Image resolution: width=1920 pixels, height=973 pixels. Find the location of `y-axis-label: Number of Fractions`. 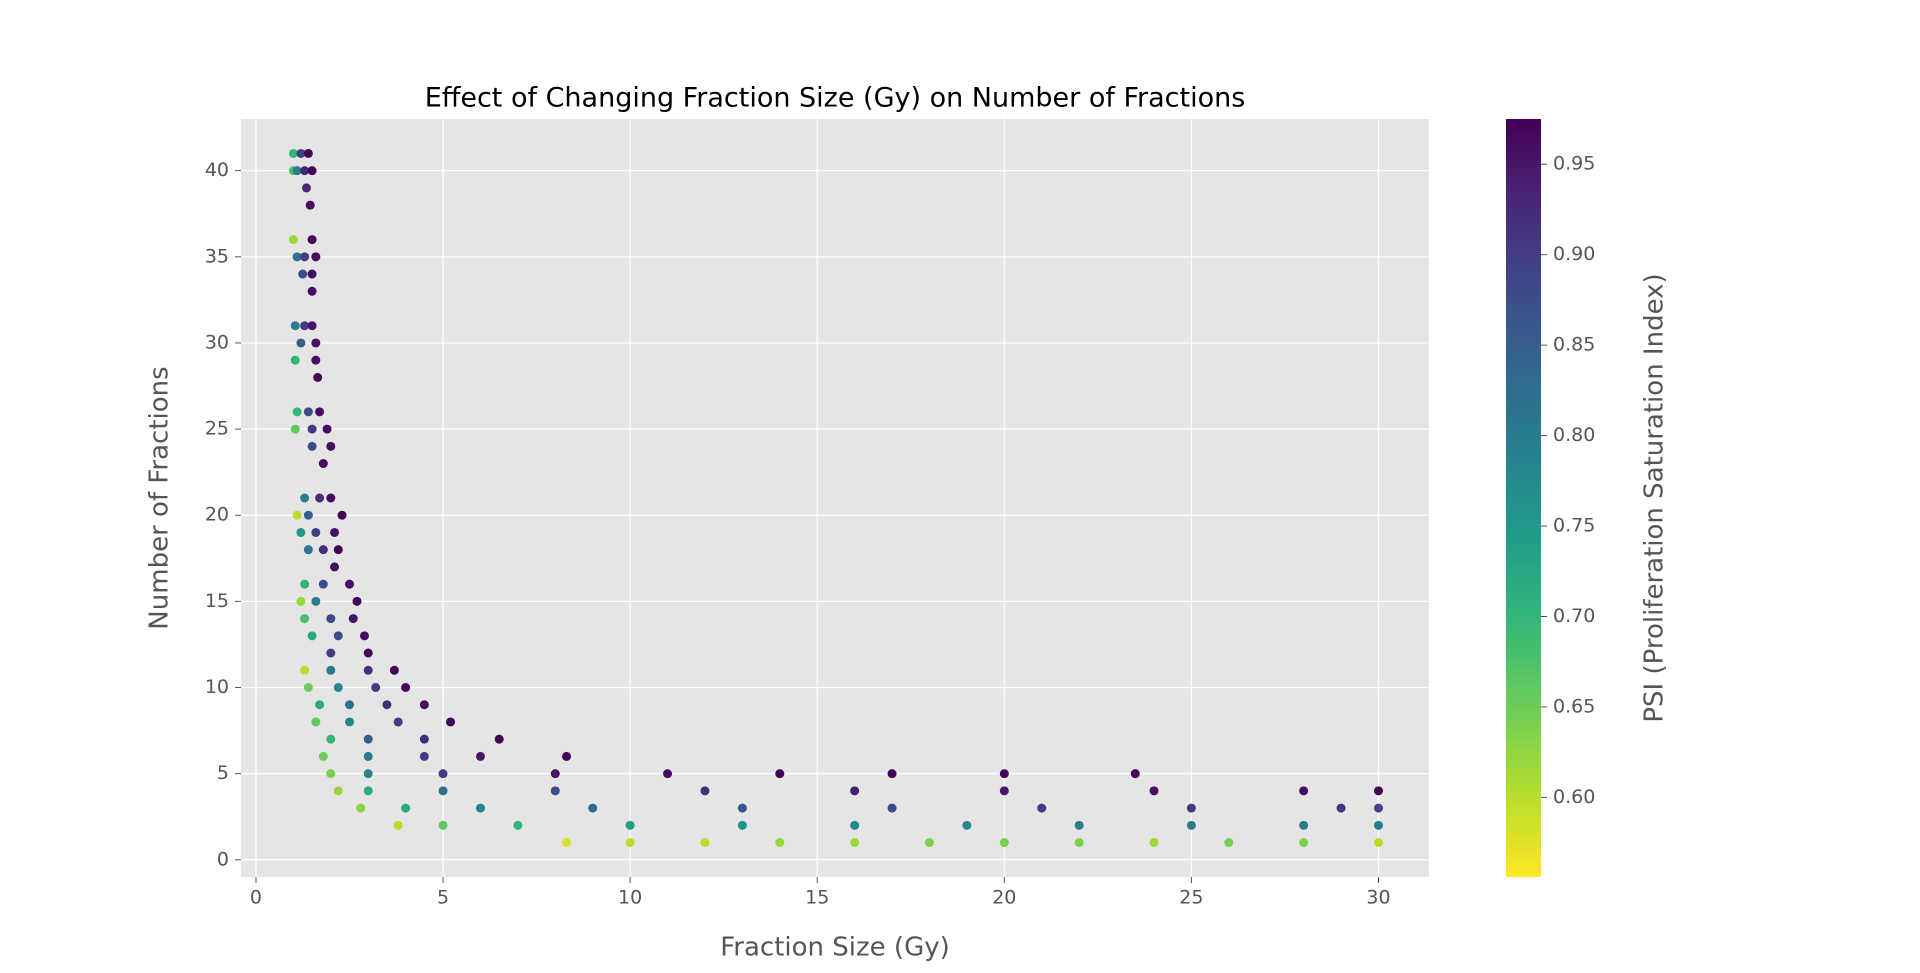

y-axis-label: Number of Fractions is located at coordinates (160, 497).